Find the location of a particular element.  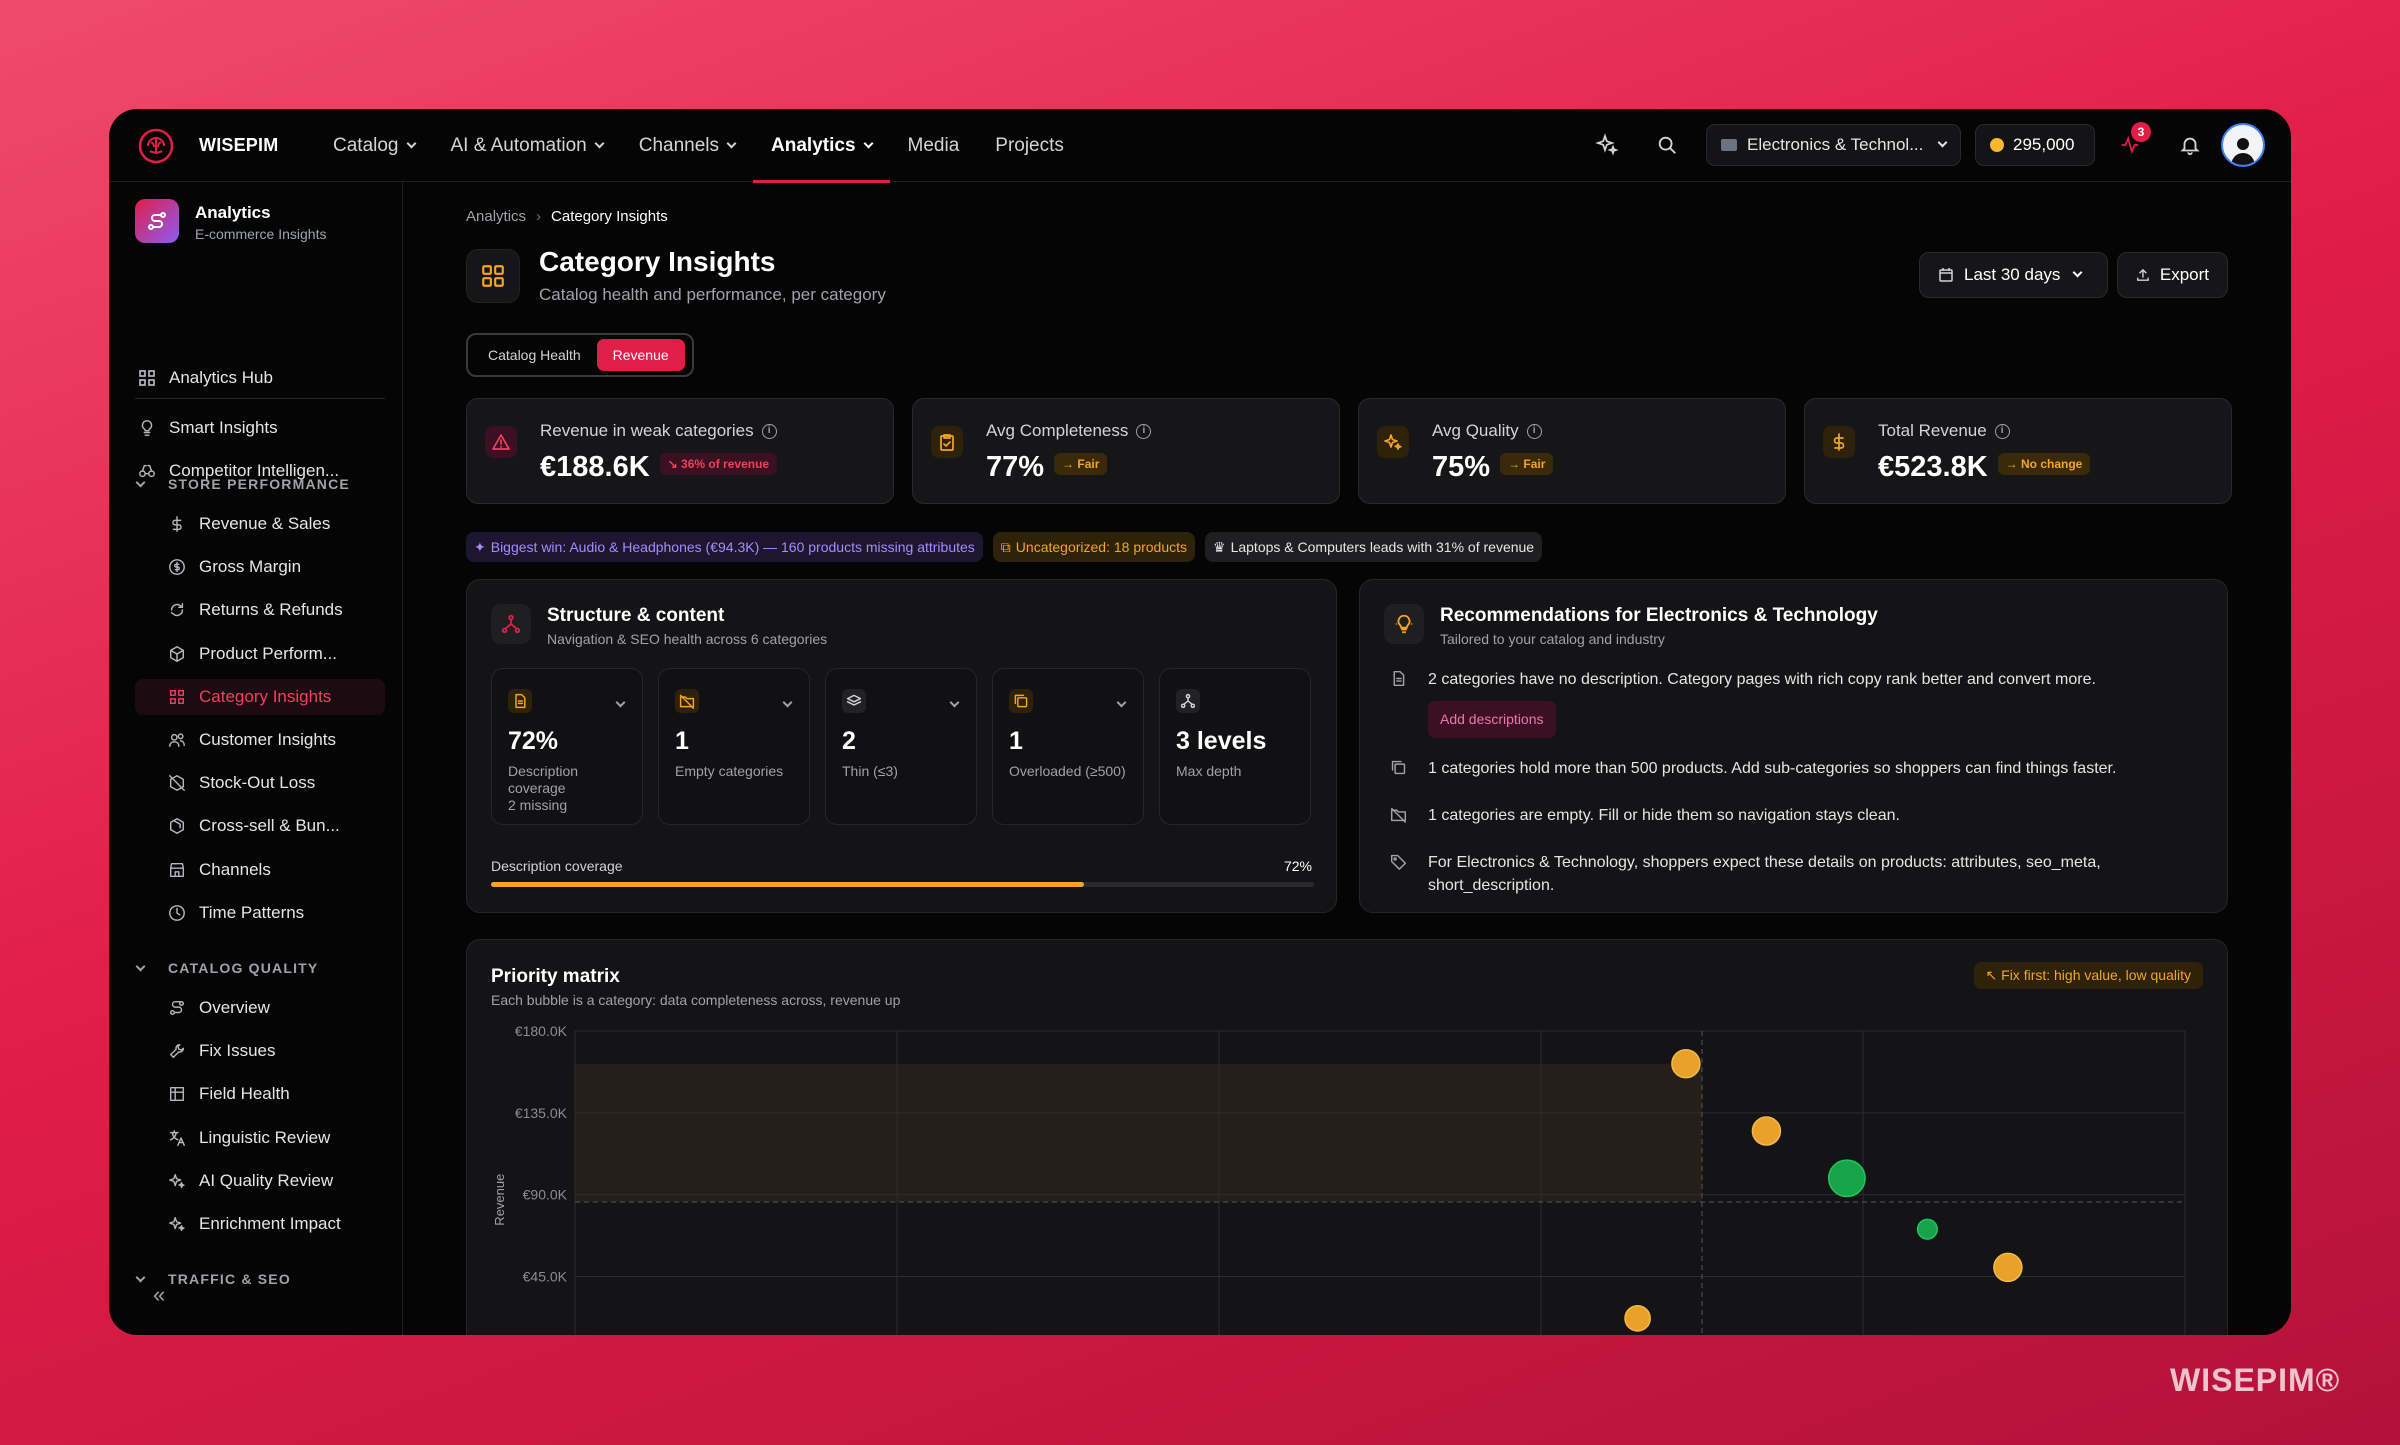

insight-chip: ⧉ Uncategorized: 18 products is located at coordinates (1094, 547).